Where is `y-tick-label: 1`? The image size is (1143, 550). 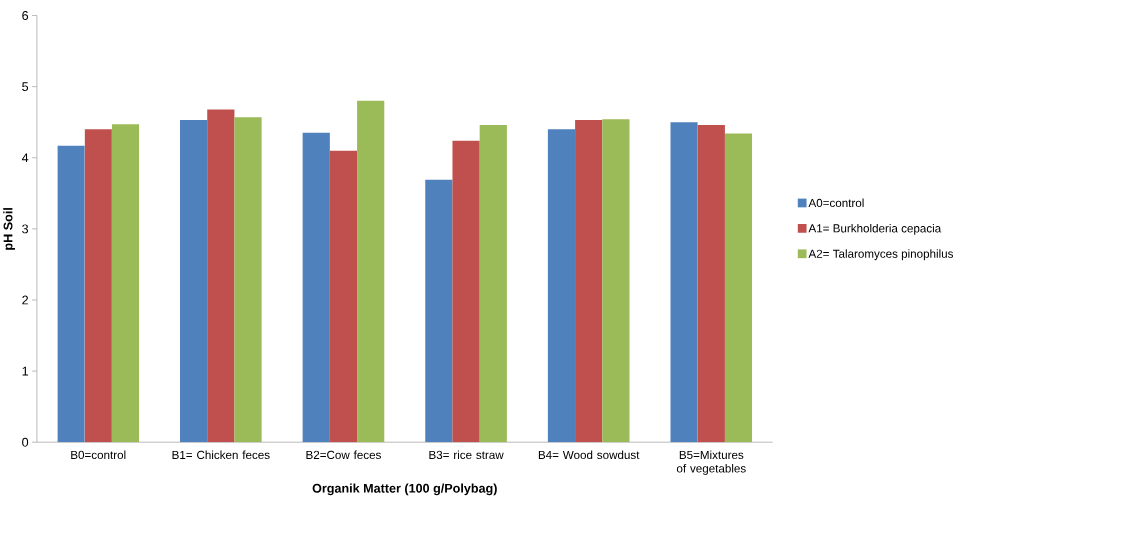
y-tick-label: 1 is located at coordinates (25, 371).